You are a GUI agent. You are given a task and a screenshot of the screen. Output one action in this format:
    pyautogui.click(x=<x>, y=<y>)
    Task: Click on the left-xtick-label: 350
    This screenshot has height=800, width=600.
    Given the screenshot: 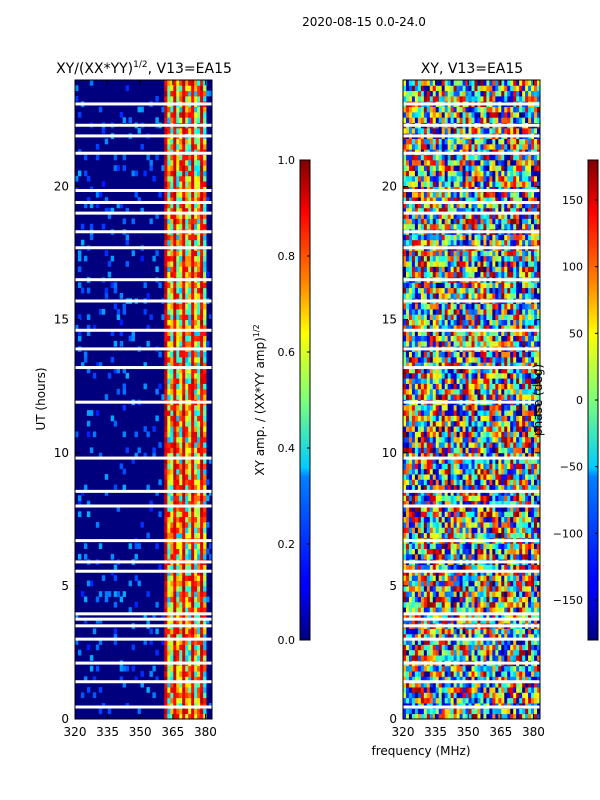 What is the action you would take?
    pyautogui.click(x=140, y=732)
    